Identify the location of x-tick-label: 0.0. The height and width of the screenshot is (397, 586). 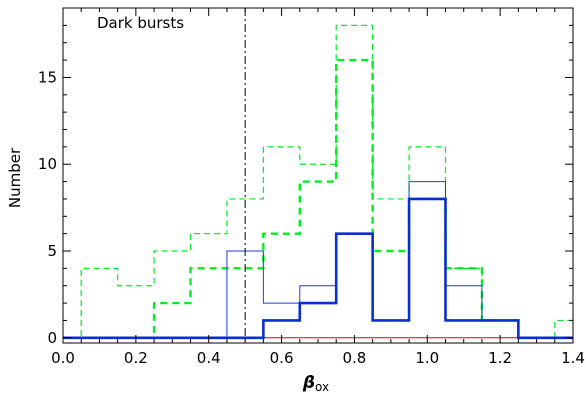
(63, 358).